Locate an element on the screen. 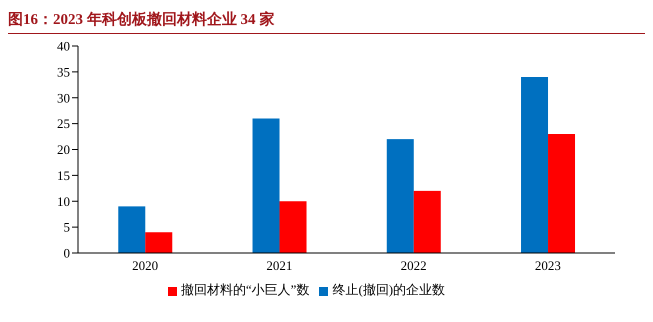 This screenshot has height=322, width=653. y-tick-label: 40 is located at coordinates (63, 46).